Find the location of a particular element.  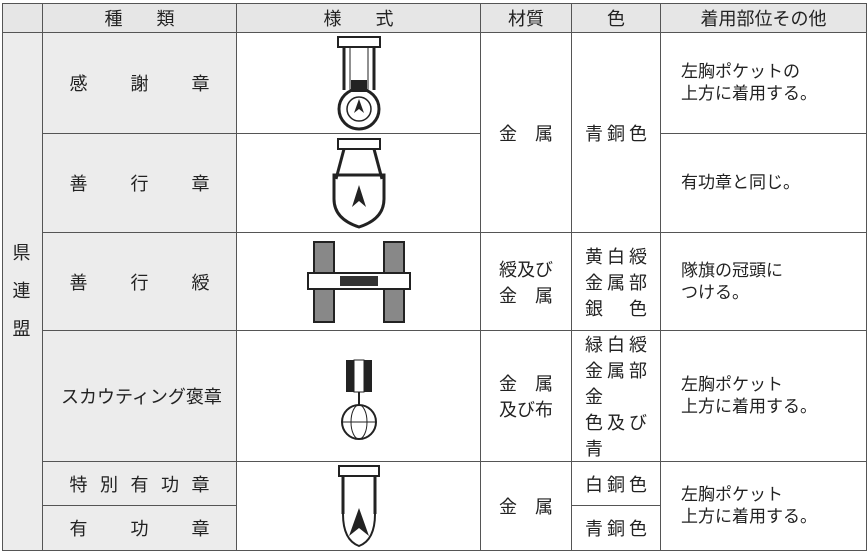

type-cell: 感謝章 is located at coordinates (139, 83).